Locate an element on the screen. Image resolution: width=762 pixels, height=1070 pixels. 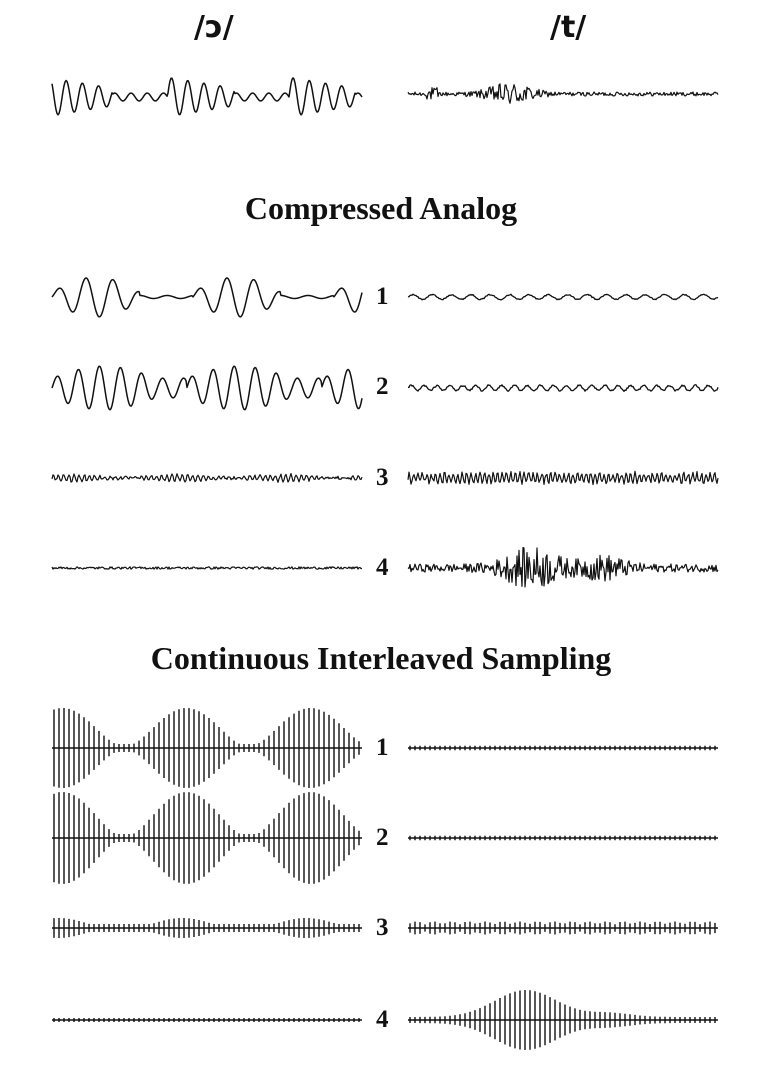
consonant-header: /t/ is located at coordinates (568, 27).